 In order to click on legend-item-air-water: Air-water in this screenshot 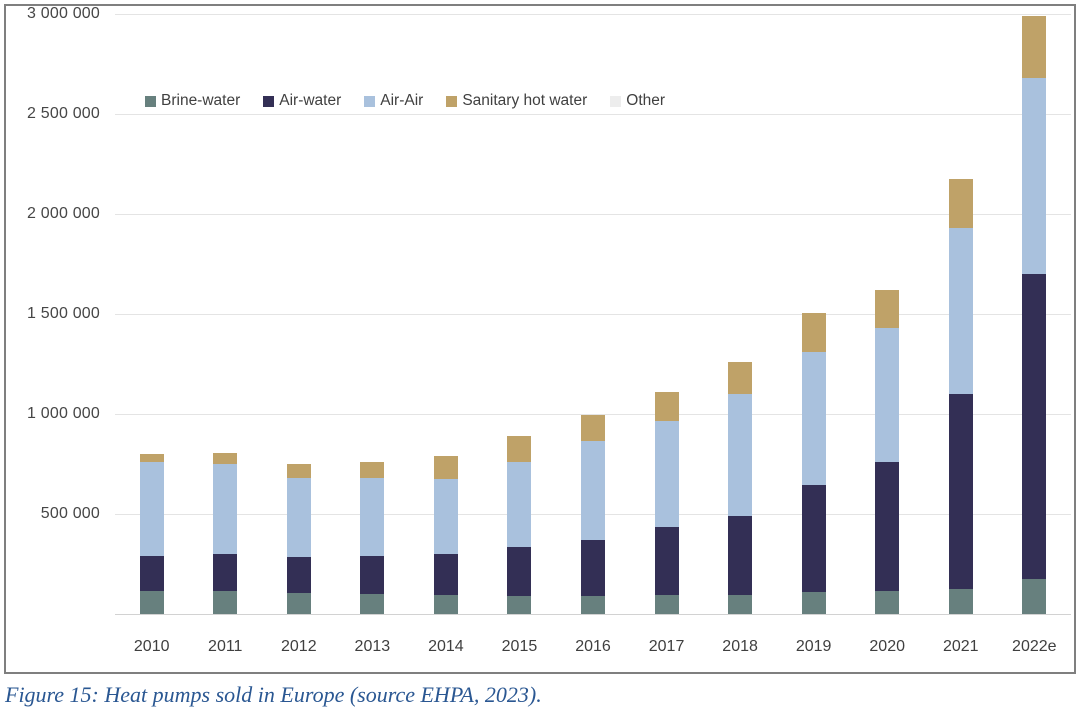, I will do `click(302, 101)`.